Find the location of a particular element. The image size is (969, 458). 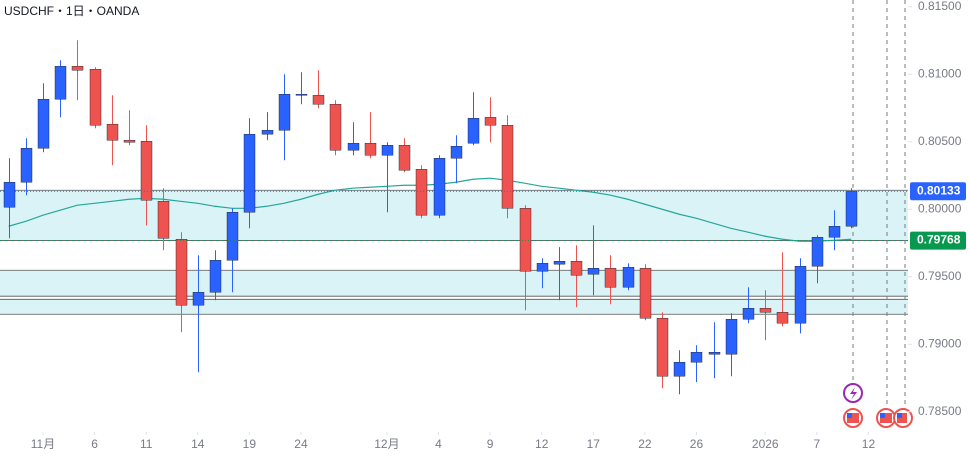

y-tick-label: 0.79000 is located at coordinates (940, 343).